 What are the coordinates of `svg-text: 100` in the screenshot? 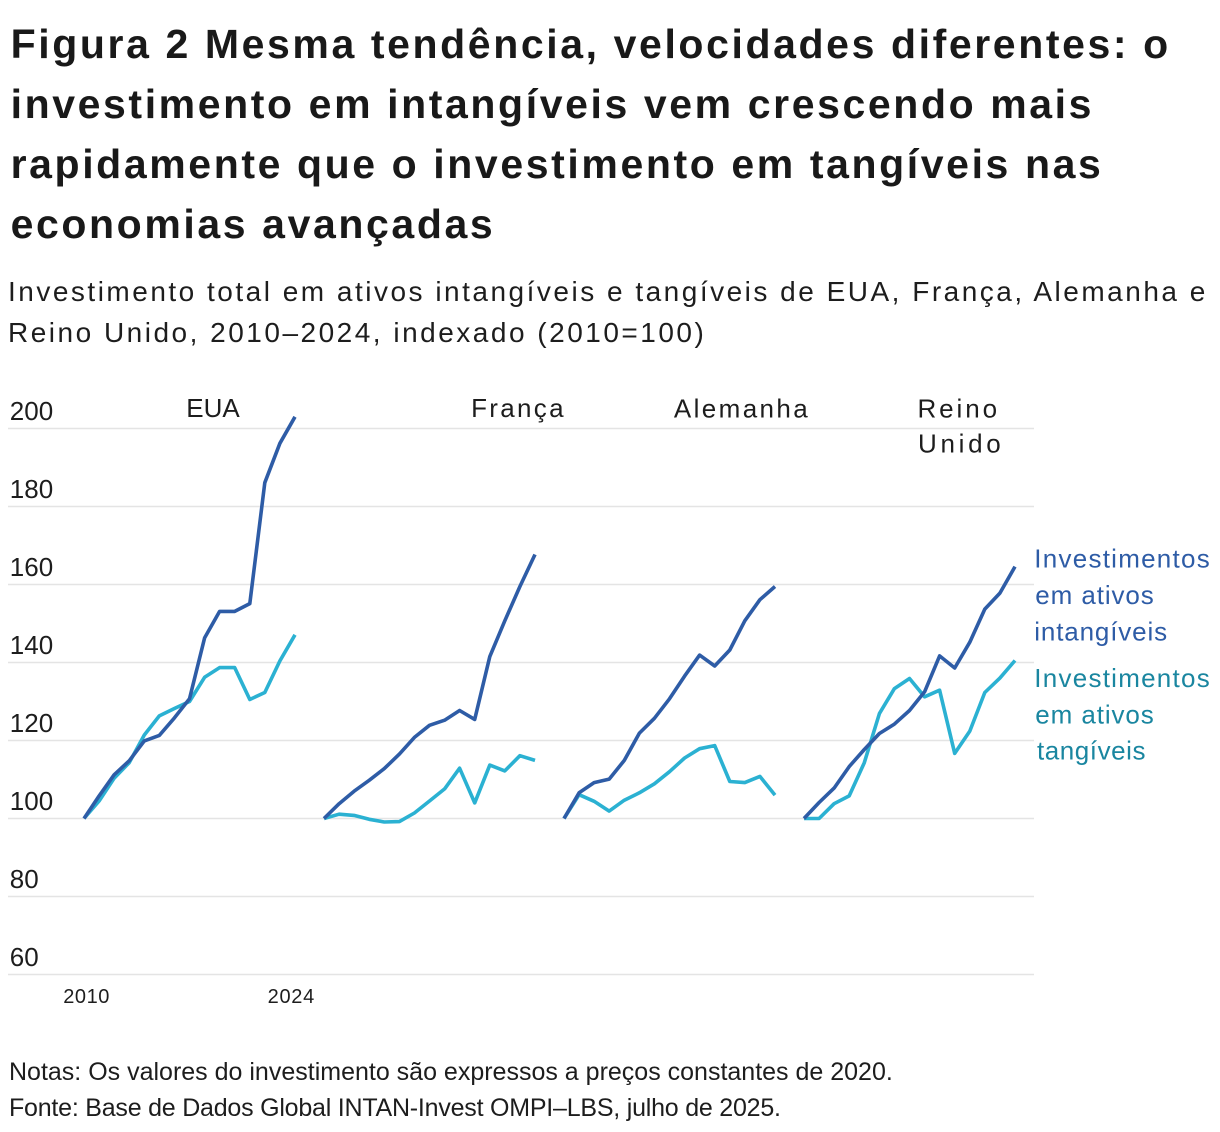 It's located at (31, 801).